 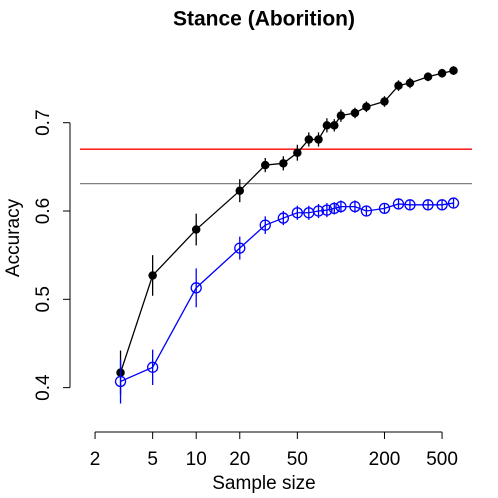 I want to click on y-tick-label: 0.7, so click(x=43, y=122).